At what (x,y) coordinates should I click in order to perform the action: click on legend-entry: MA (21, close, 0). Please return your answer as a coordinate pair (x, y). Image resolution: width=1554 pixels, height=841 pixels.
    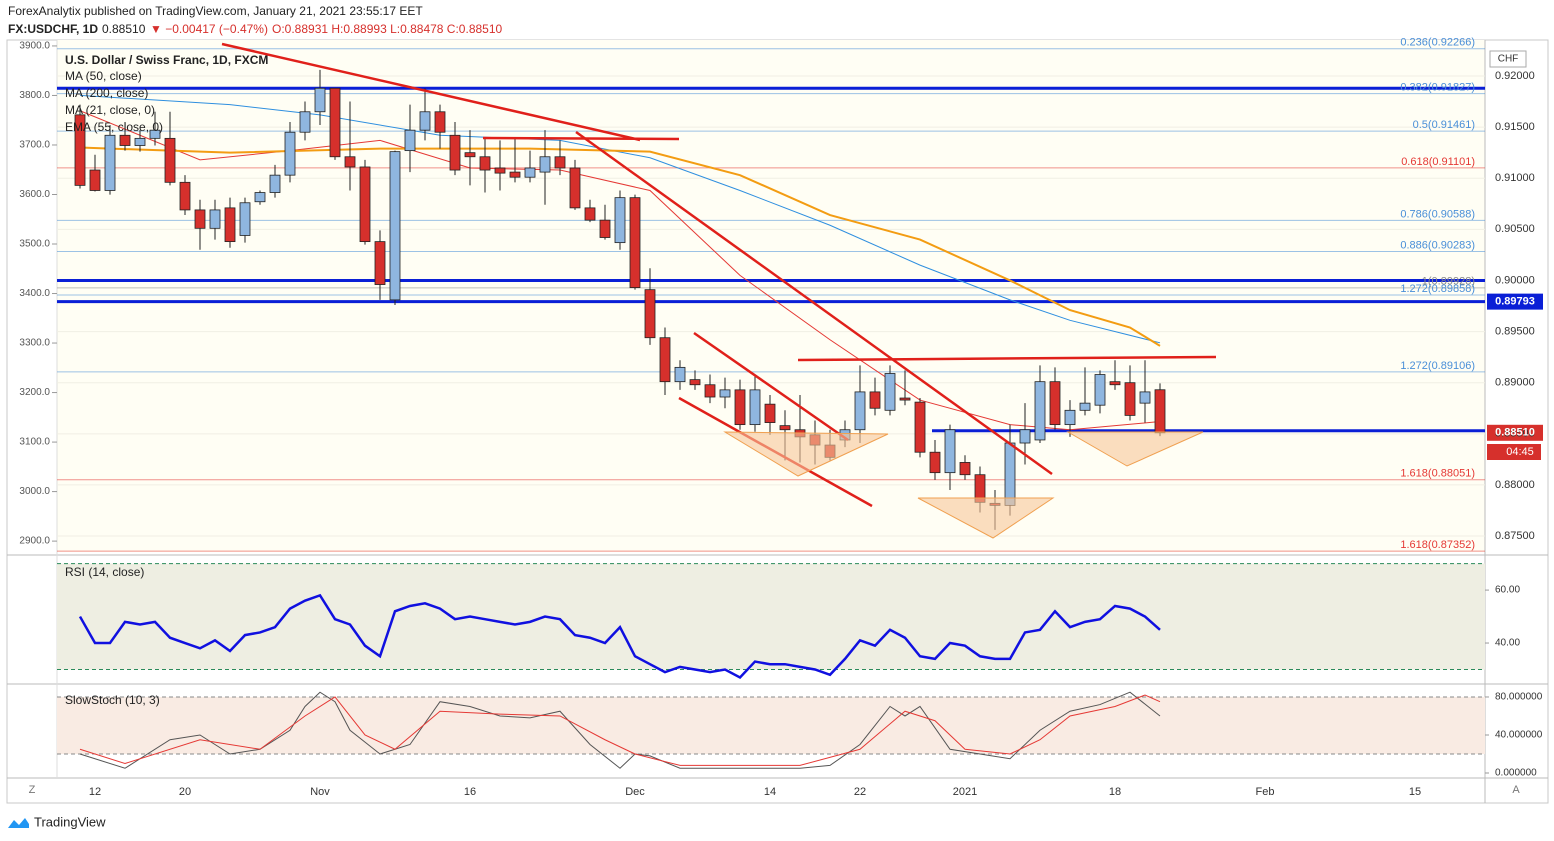
    Looking at the image, I should click on (110, 110).